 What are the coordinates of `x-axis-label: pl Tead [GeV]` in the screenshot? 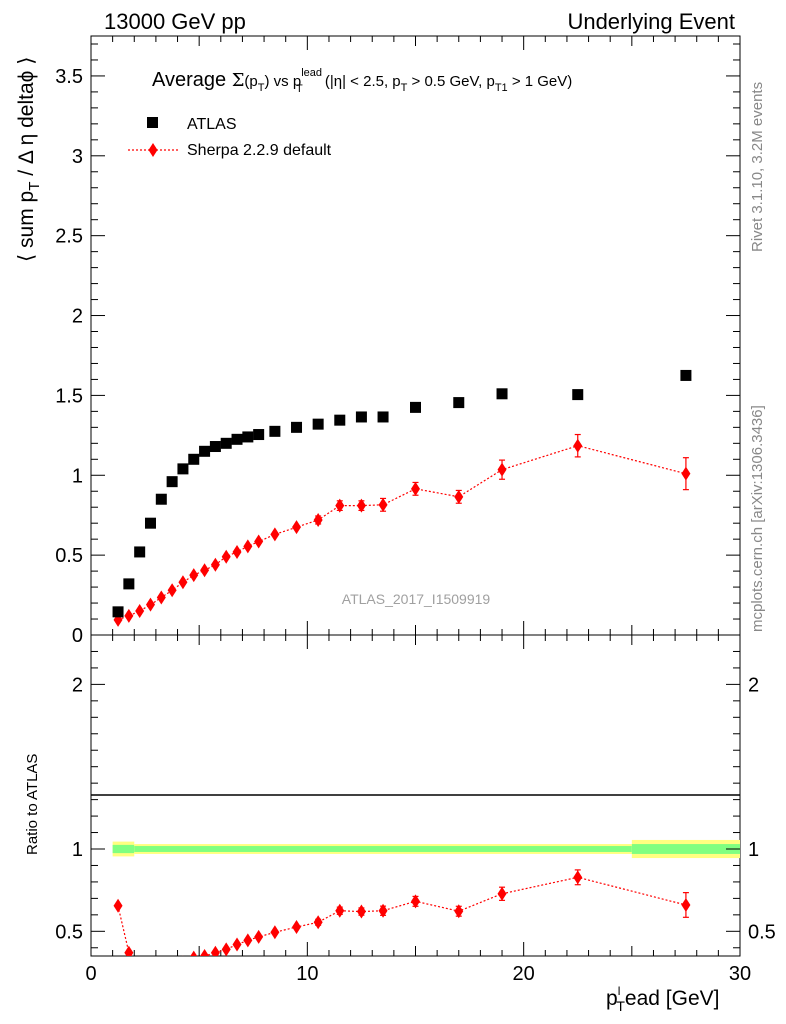 It's located at (662, 999).